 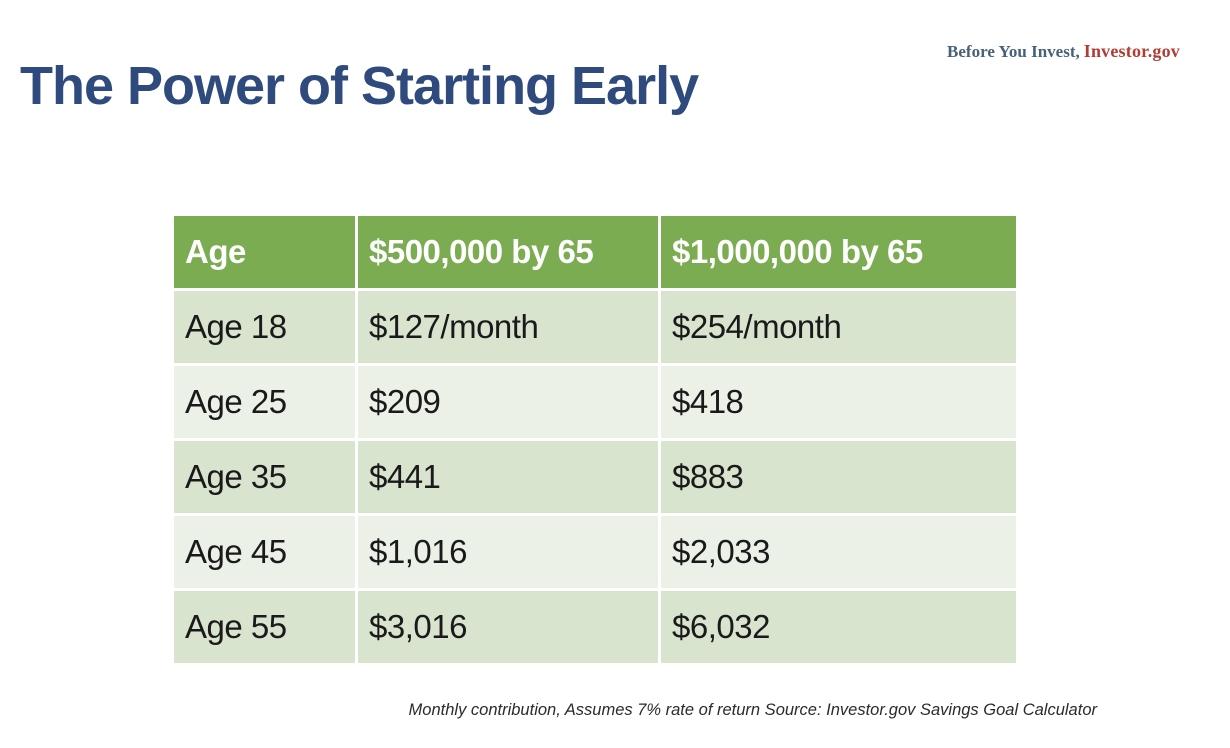 I want to click on column-header-1m: $1,000,000 by 65, so click(x=838, y=252).